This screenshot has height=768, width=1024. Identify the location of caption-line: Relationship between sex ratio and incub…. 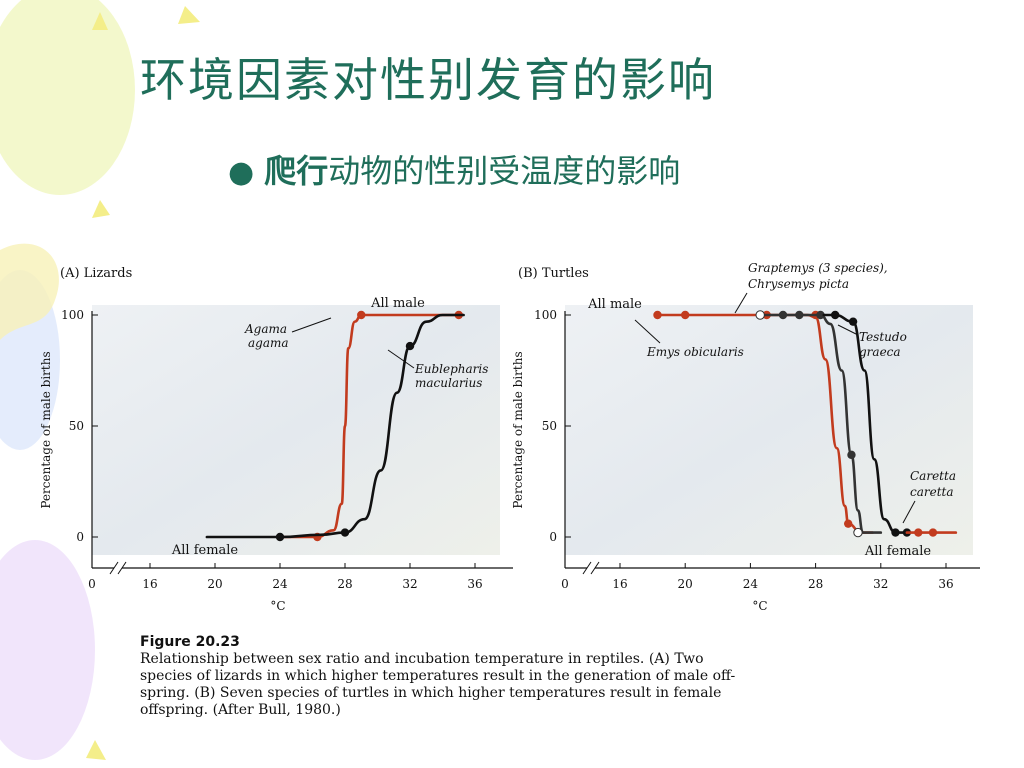
(422, 659).